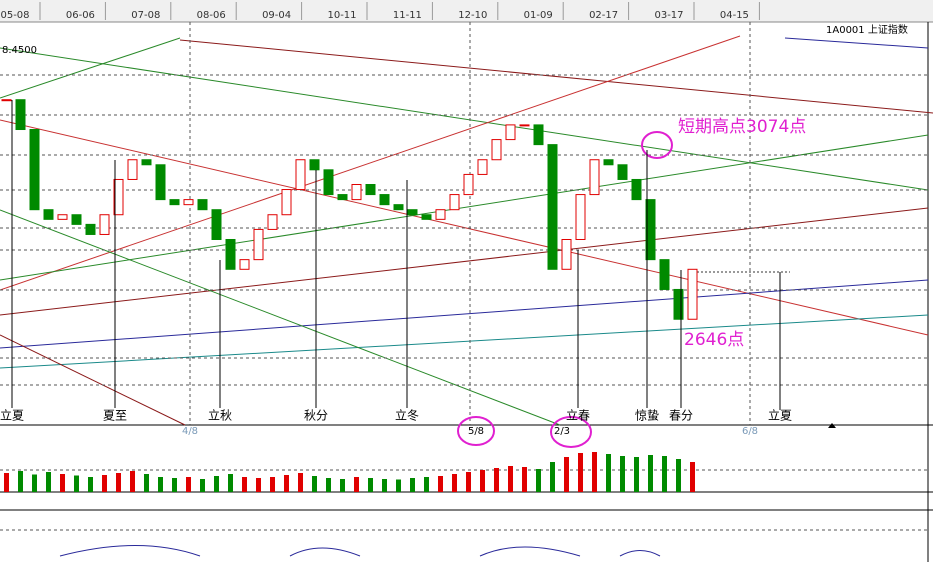  Describe the element at coordinates (867, 29) in the screenshot. I see `symbol: 1A0001 上证指数` at that location.